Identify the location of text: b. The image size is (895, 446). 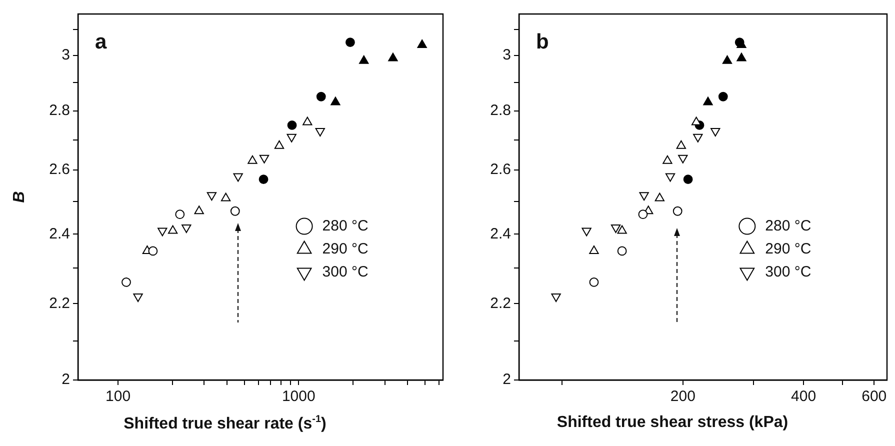
(542, 42).